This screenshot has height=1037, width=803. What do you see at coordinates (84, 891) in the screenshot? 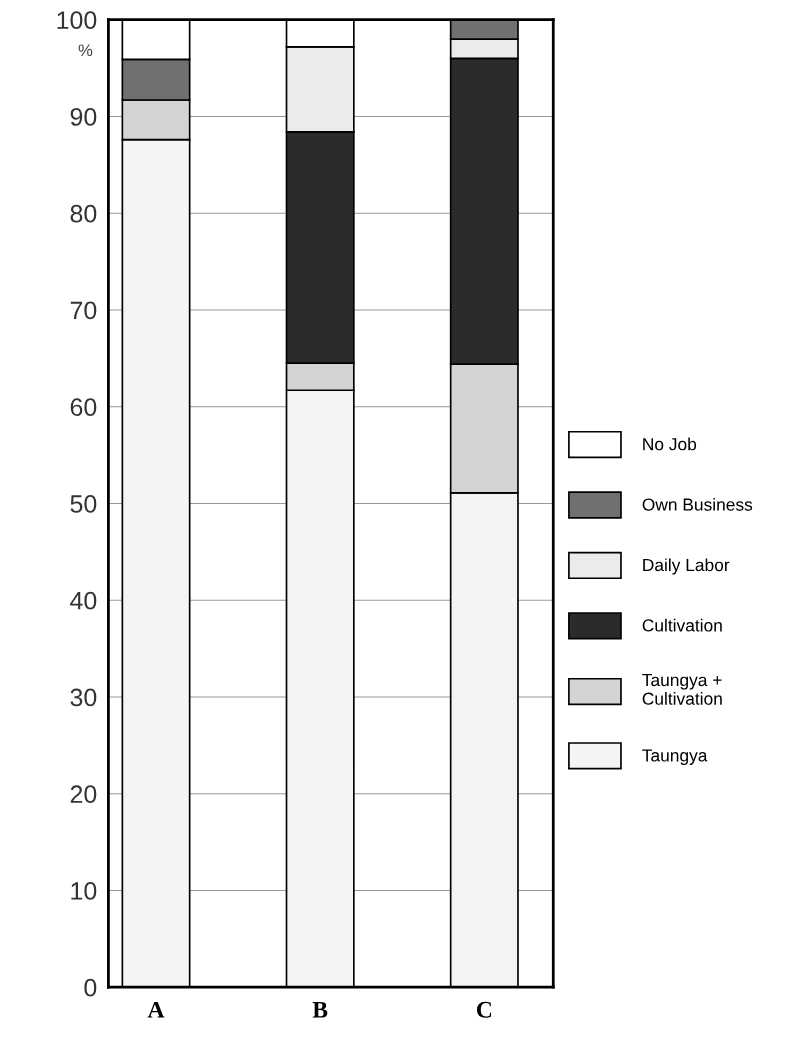
I see `y-tick-label: 10` at bounding box center [84, 891].